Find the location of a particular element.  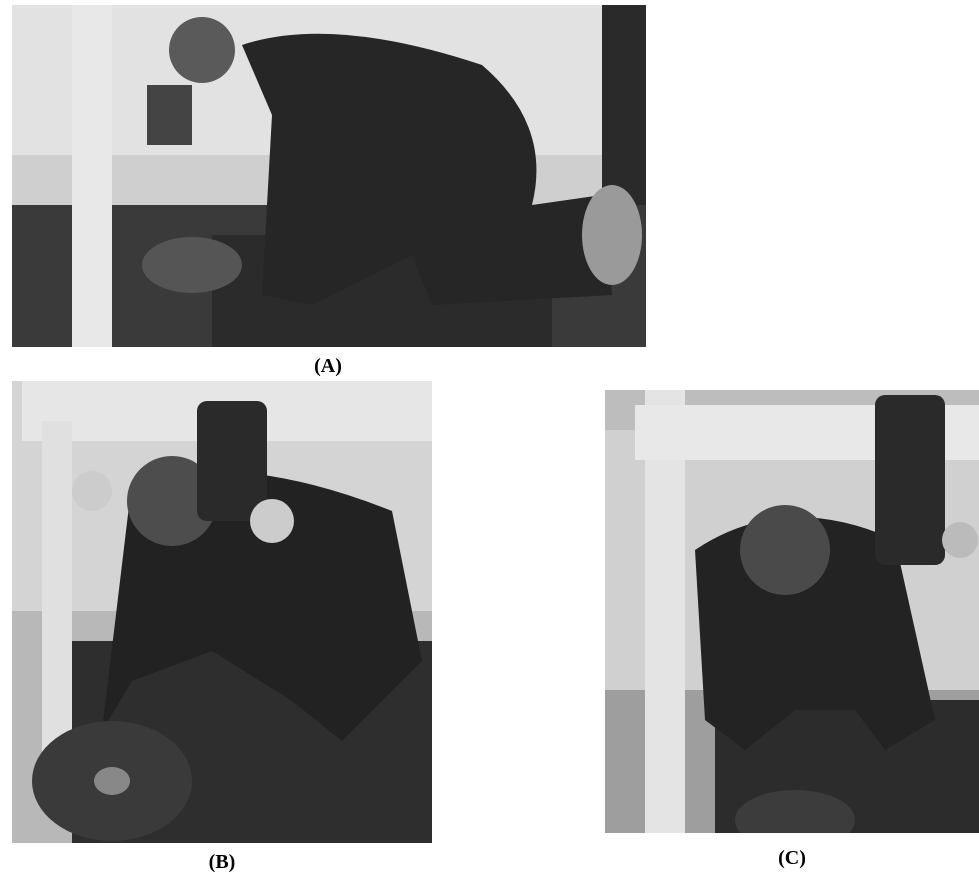

panel-label: (B) is located at coordinates (222, 862).